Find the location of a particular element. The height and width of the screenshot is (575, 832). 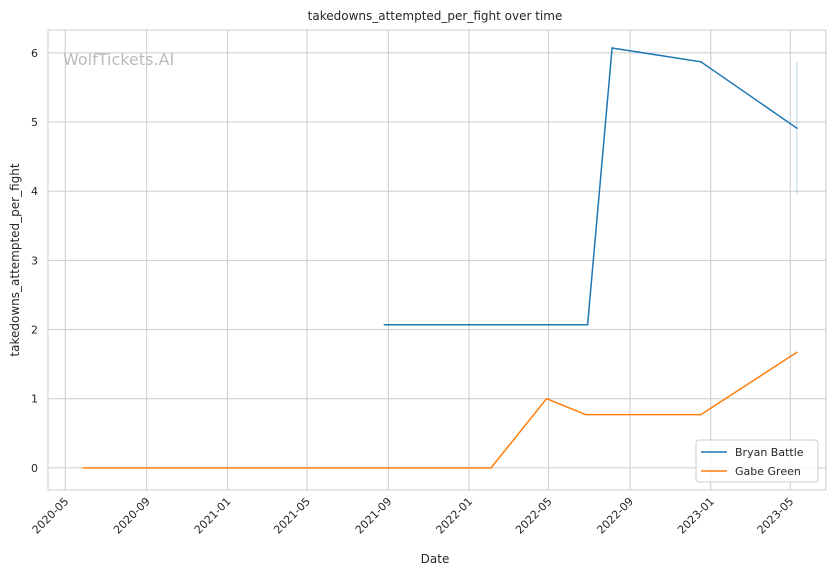

y-tick-label: 2 is located at coordinates (34, 330).